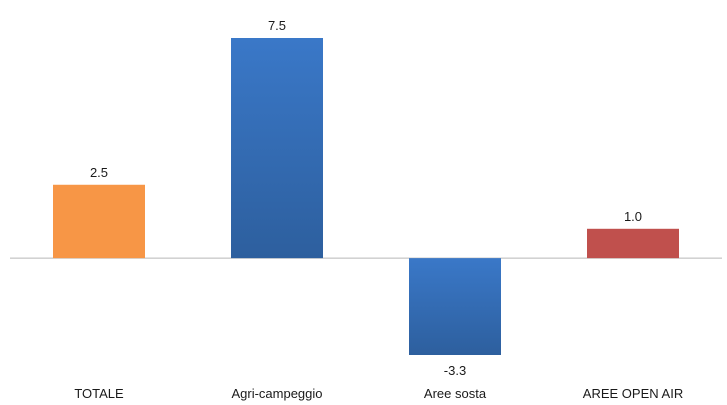 This screenshot has height=405, width=727. Describe the element at coordinates (99, 221) in the screenshot. I see `bar-totale` at that location.